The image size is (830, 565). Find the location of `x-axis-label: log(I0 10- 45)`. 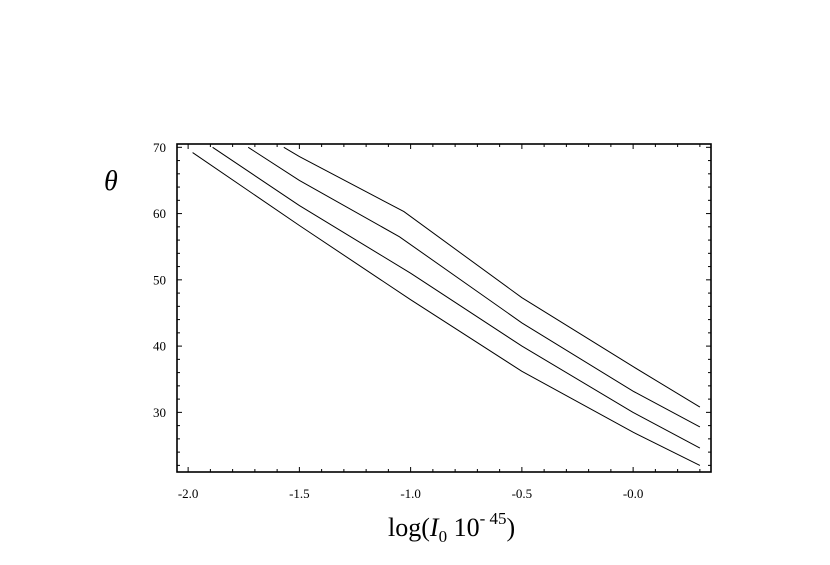

x-axis-label: log(I0 10- 45) is located at coordinates (451, 527).